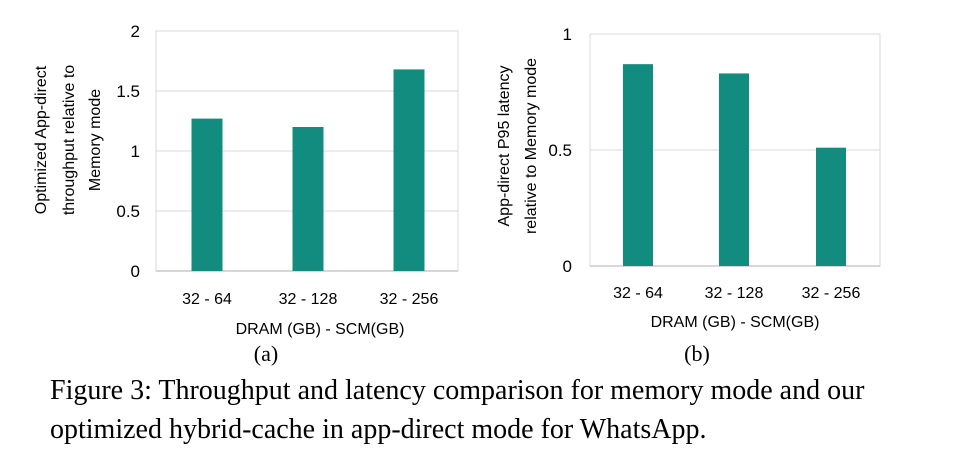  I want to click on chart-a-x-tick-label: 32 - 256, so click(409, 299).